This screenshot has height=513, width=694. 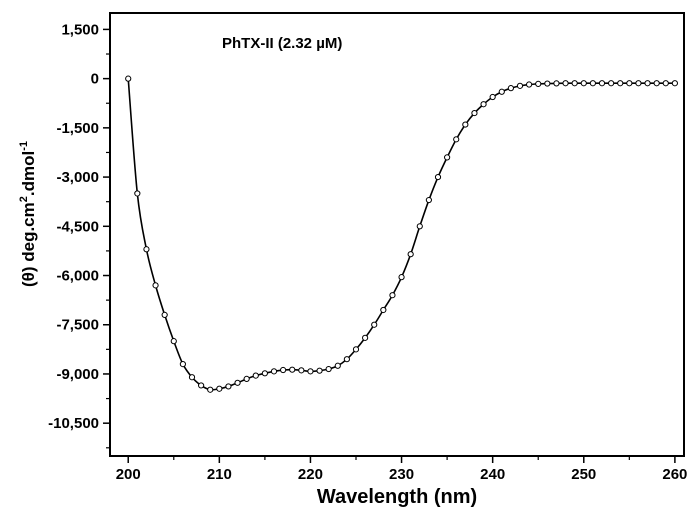 What do you see at coordinates (397, 497) in the screenshot?
I see `x-axis-title: Wavelength (nm)` at bounding box center [397, 497].